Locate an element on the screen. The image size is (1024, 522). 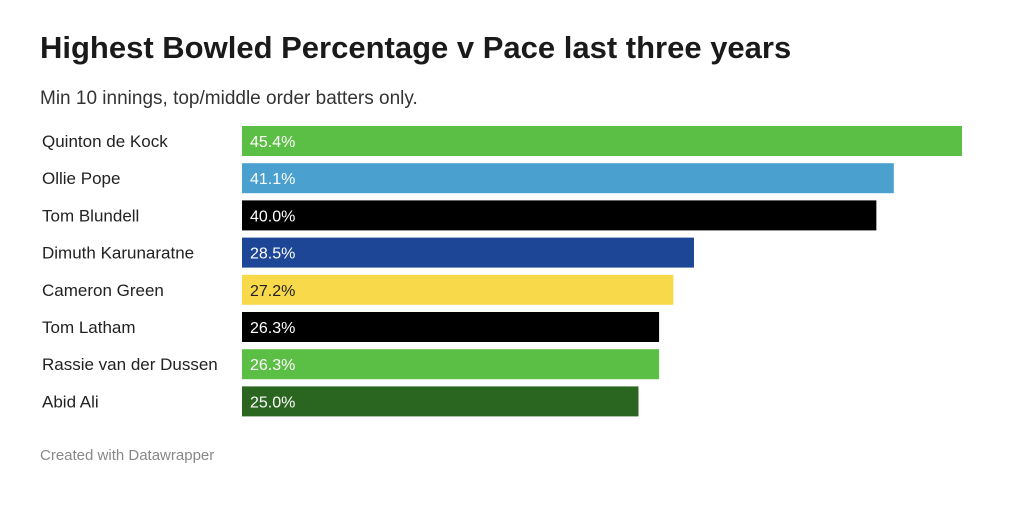
category-label: Tom Latham is located at coordinates (89, 327).